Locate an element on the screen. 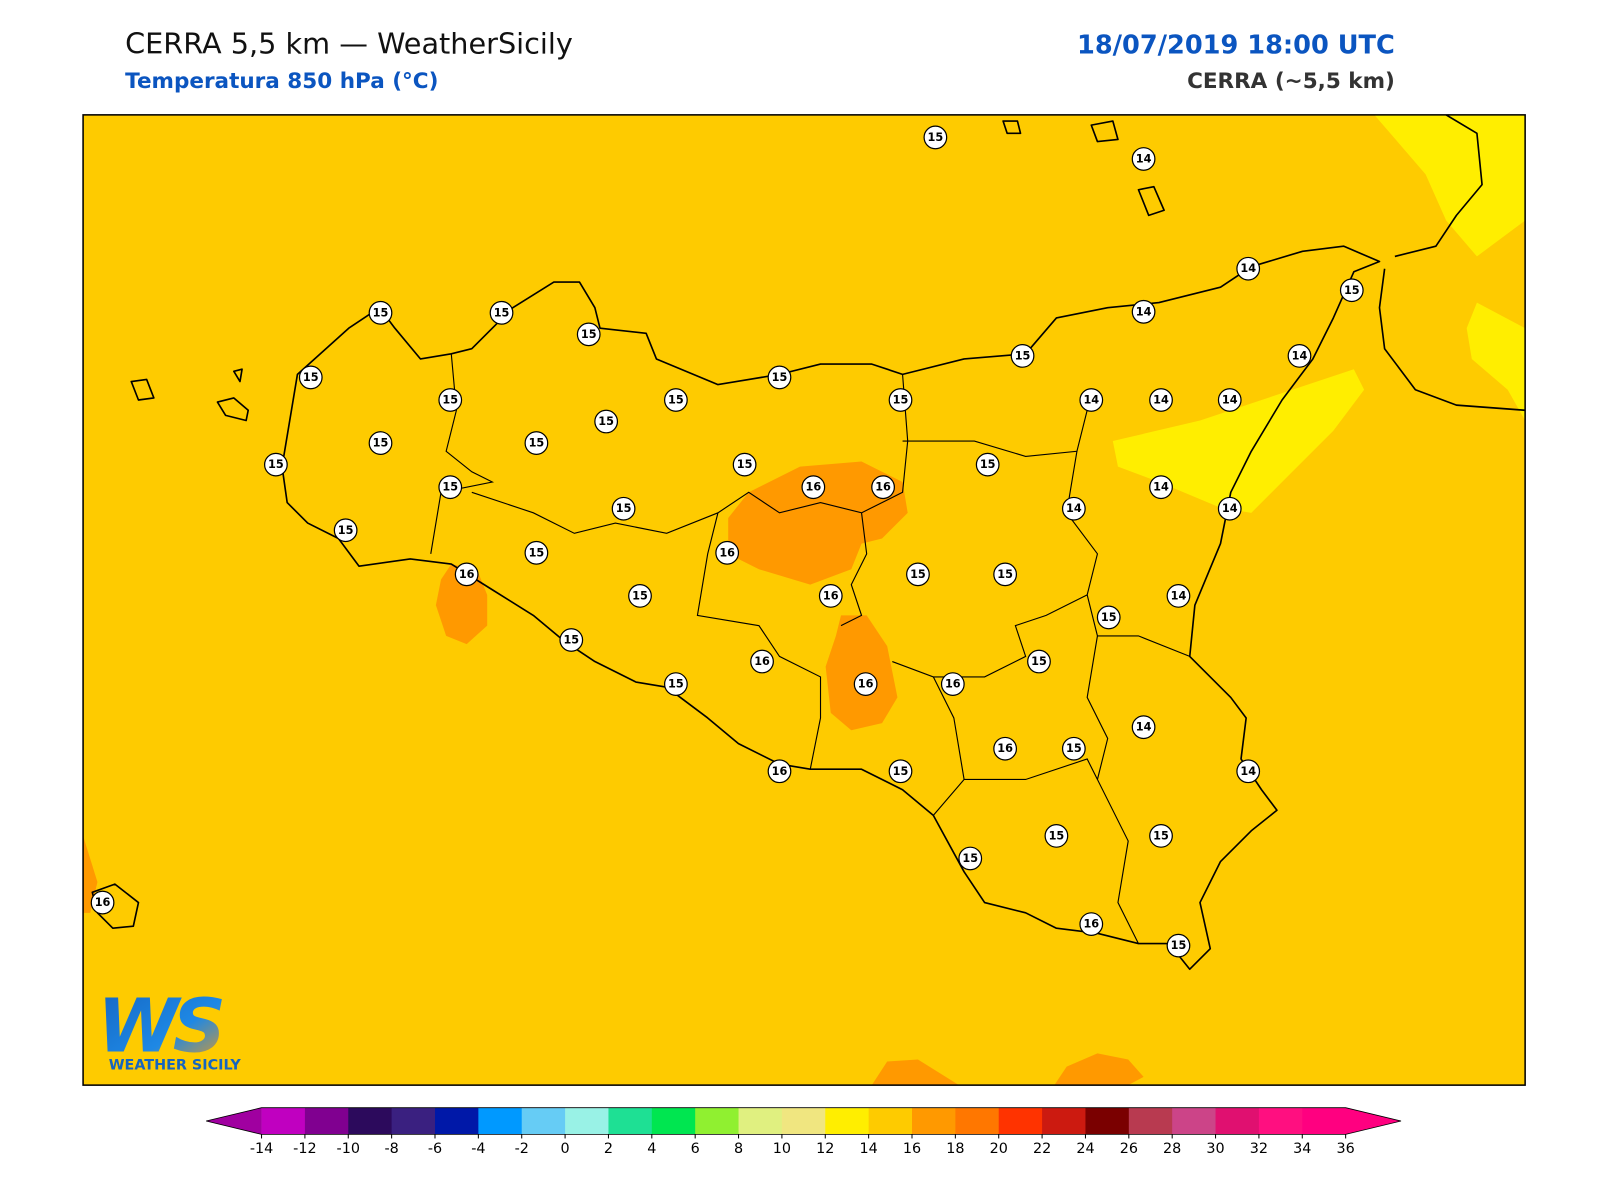  colorbar-tick-label: 2 is located at coordinates (608, 1149).